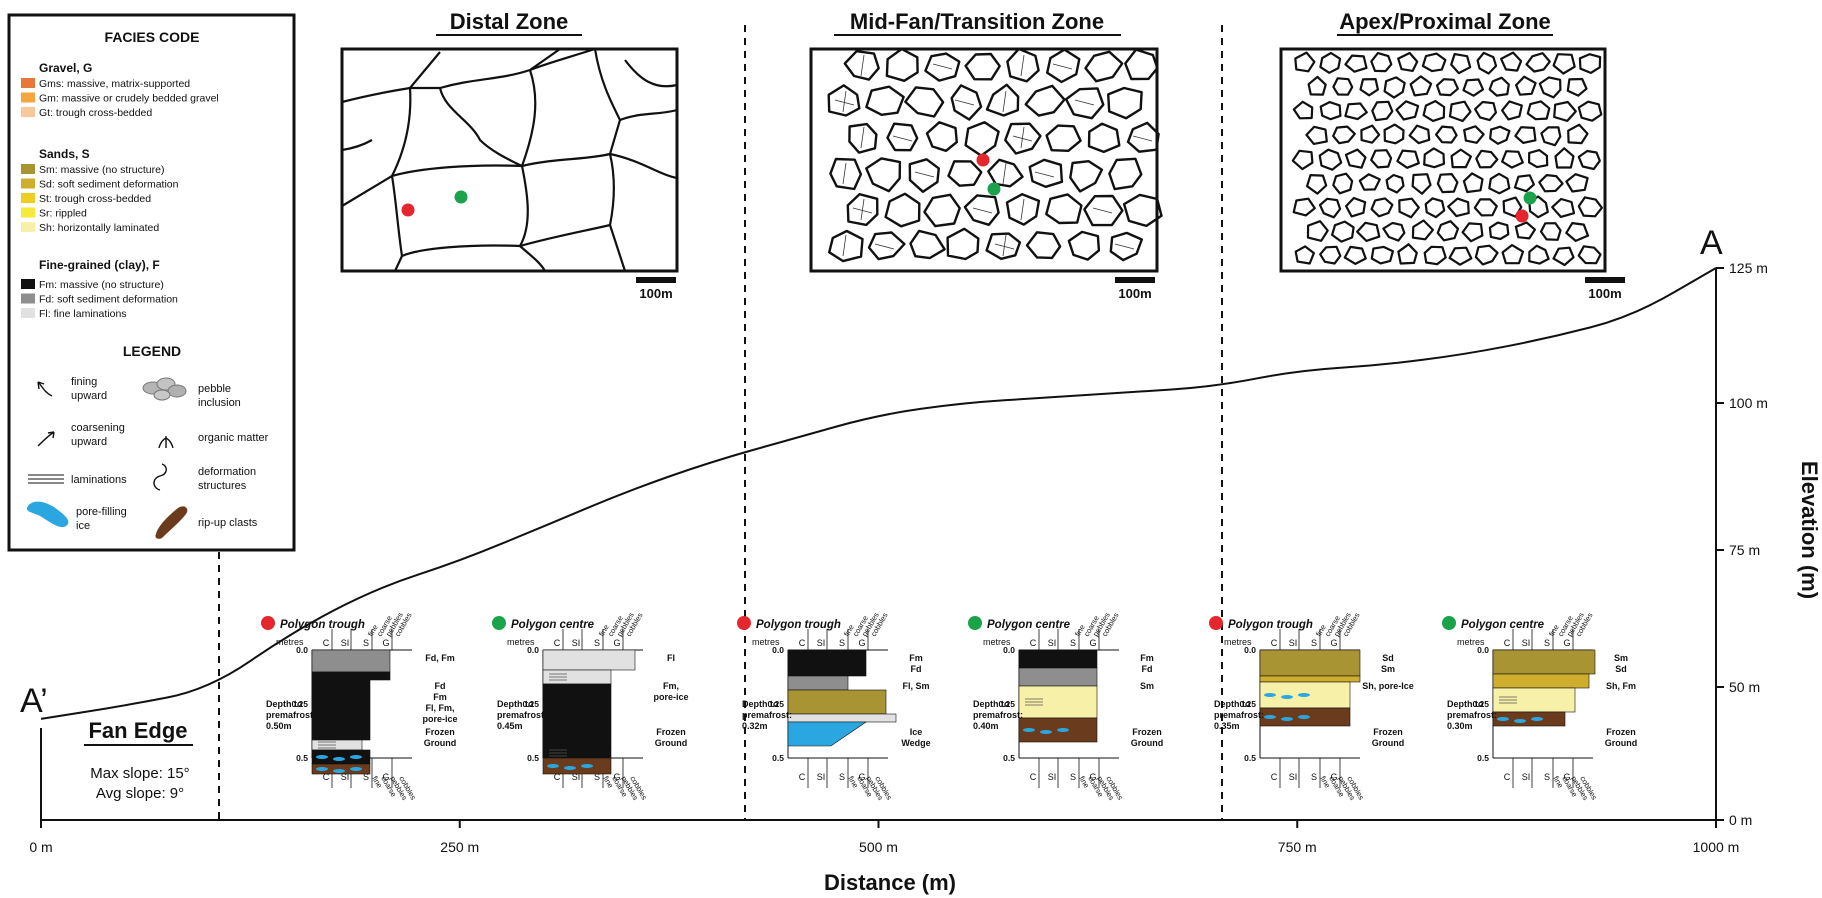  Describe the element at coordinates (290, 642) in the screenshot. I see `log-0-metres: metres` at that location.